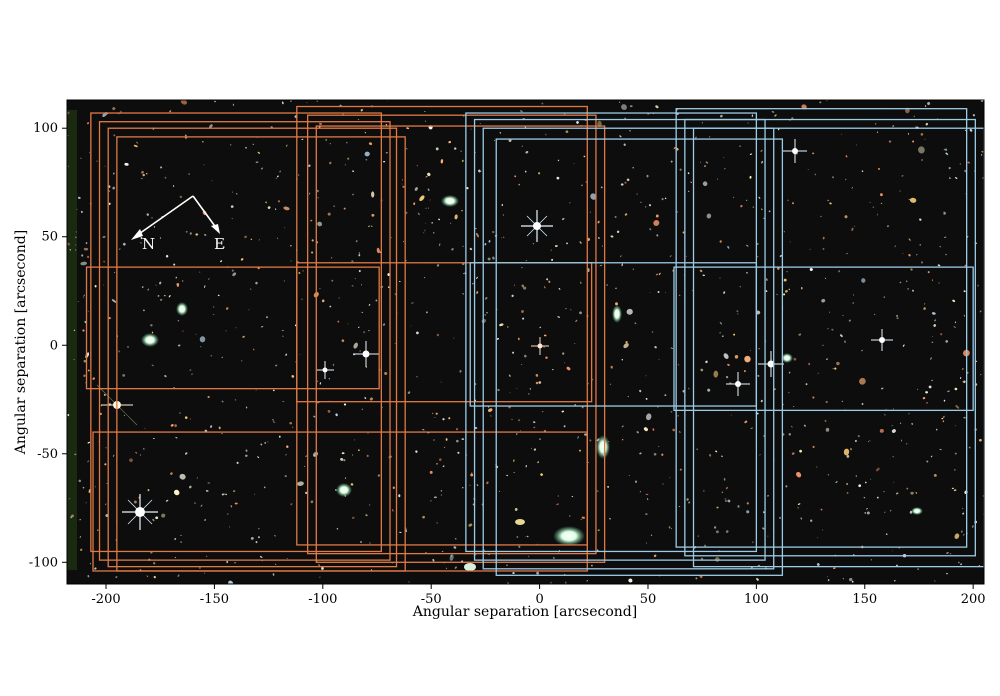  Describe the element at coordinates (613, 334) in the screenshot. I see `blue-footprint-rect` at that location.